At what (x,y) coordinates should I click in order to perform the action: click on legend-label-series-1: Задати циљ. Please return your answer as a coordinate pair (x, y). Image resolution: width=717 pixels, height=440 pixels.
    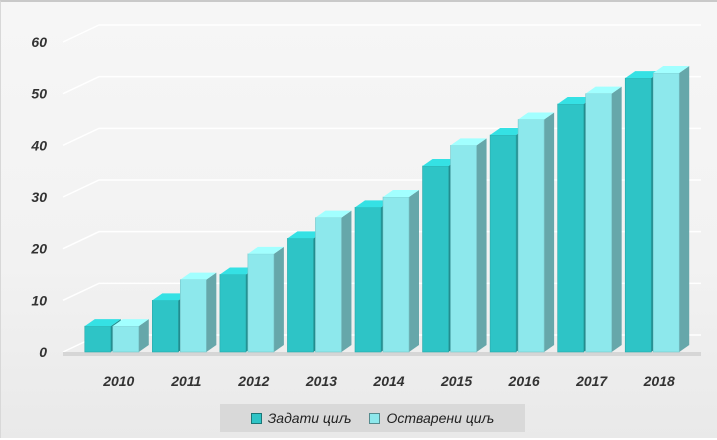
    Looking at the image, I should click on (309, 418).